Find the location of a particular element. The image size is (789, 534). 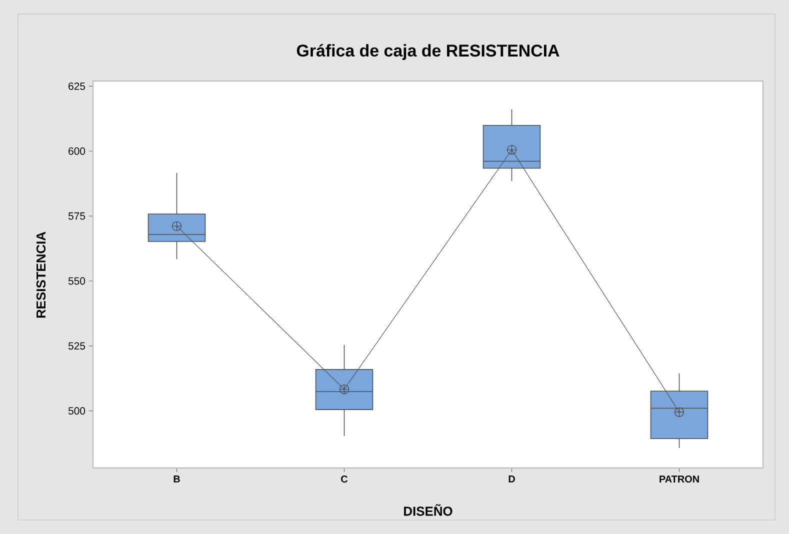

x-tick-label: C is located at coordinates (344, 479).